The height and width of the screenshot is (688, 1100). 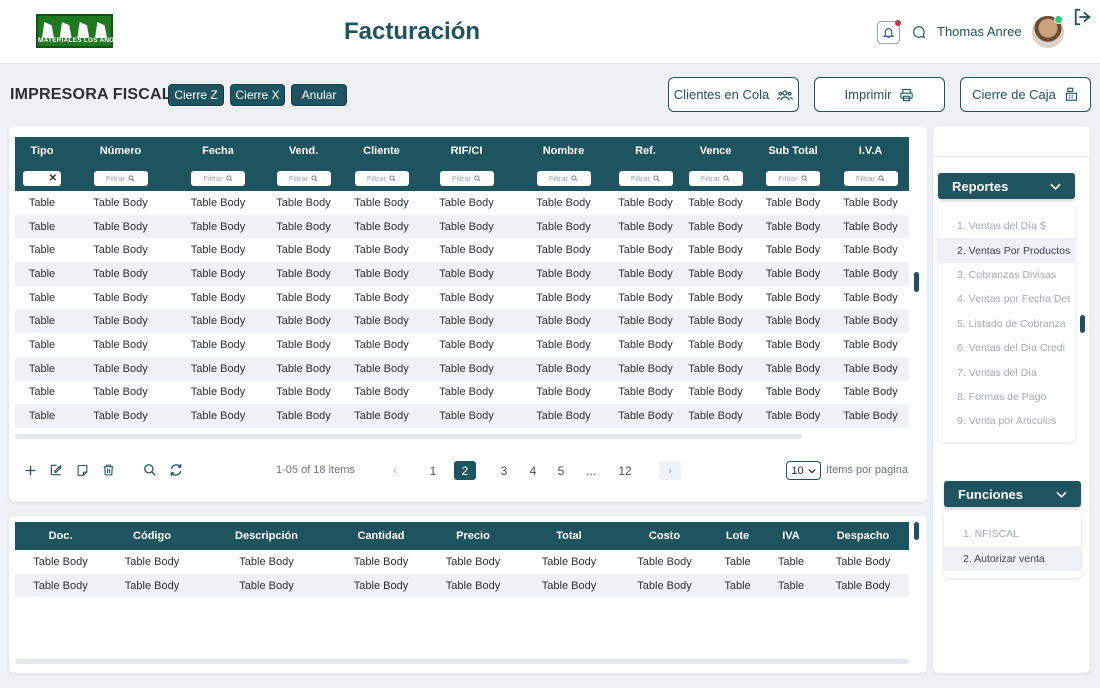 What do you see at coordinates (1002, 396) in the screenshot?
I see `report-item: 8. Formas de Pago` at bounding box center [1002, 396].